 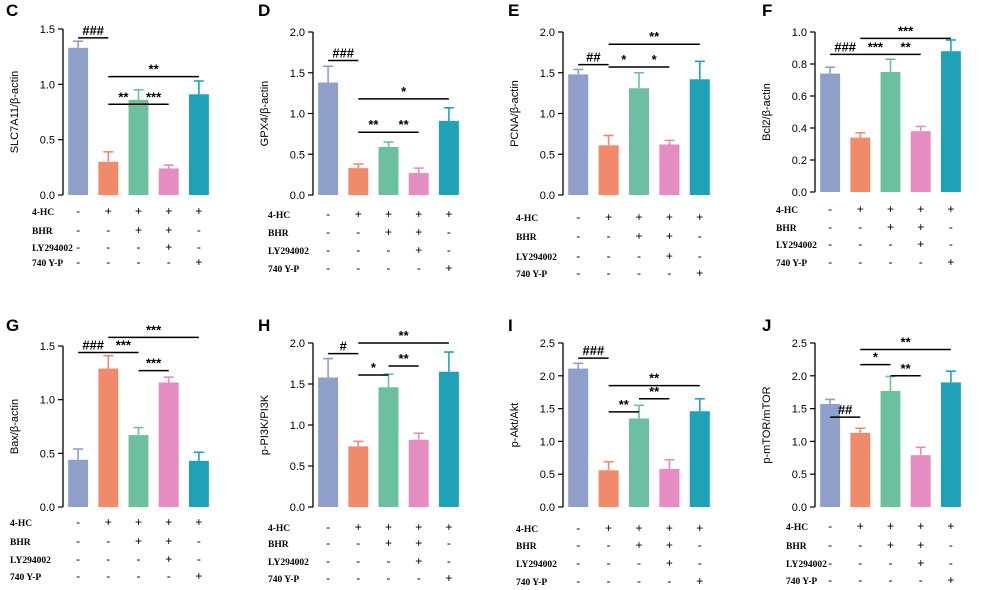 I want to click on significance-label: ##, so click(x=845, y=409).